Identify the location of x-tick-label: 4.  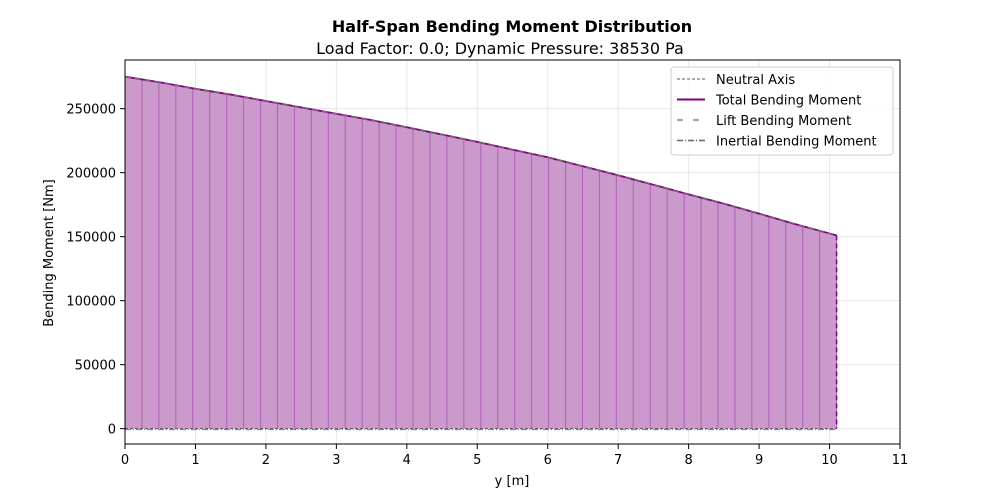
(407, 460).